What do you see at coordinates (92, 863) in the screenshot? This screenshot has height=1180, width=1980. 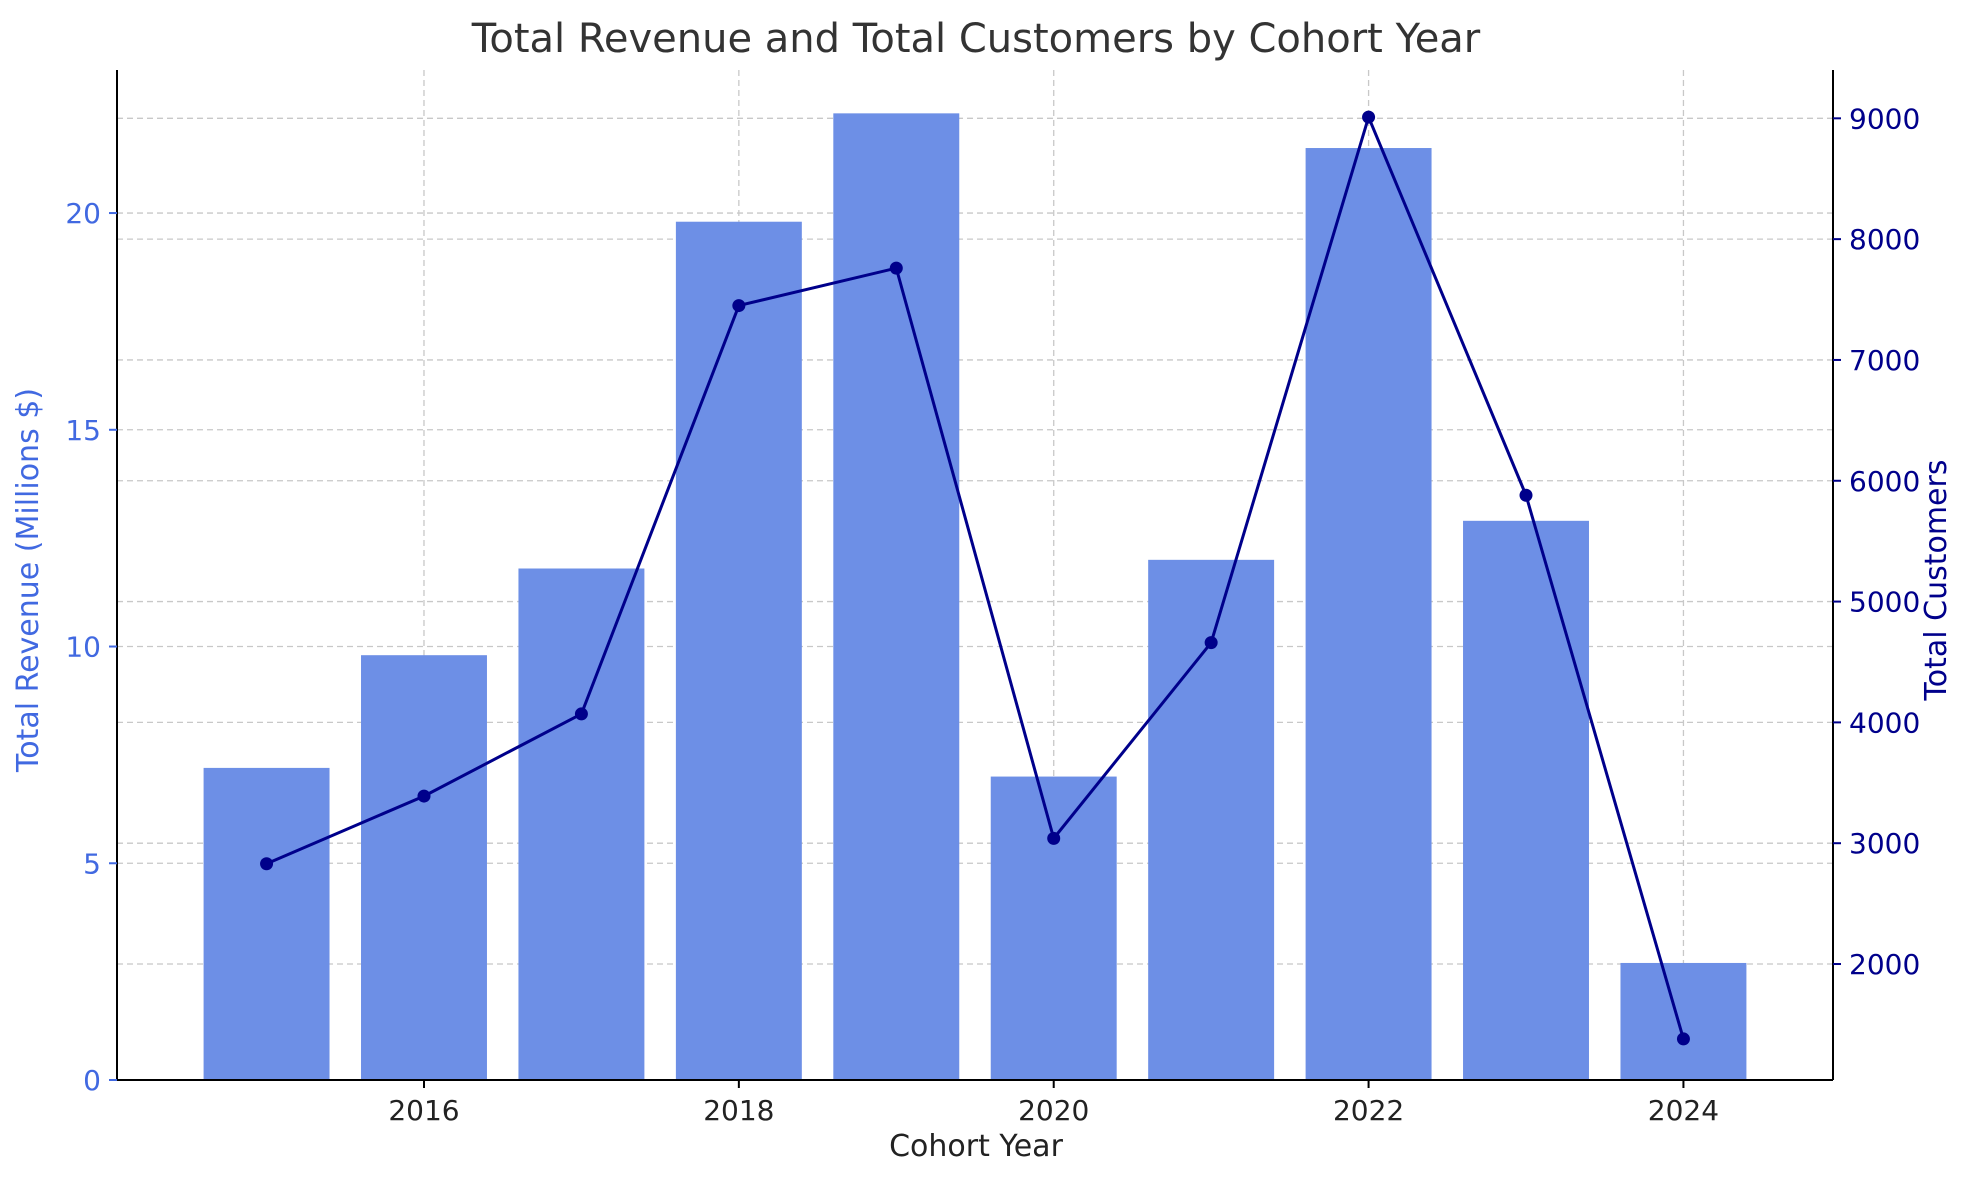 I see `y-tick-label-left: 5` at bounding box center [92, 863].